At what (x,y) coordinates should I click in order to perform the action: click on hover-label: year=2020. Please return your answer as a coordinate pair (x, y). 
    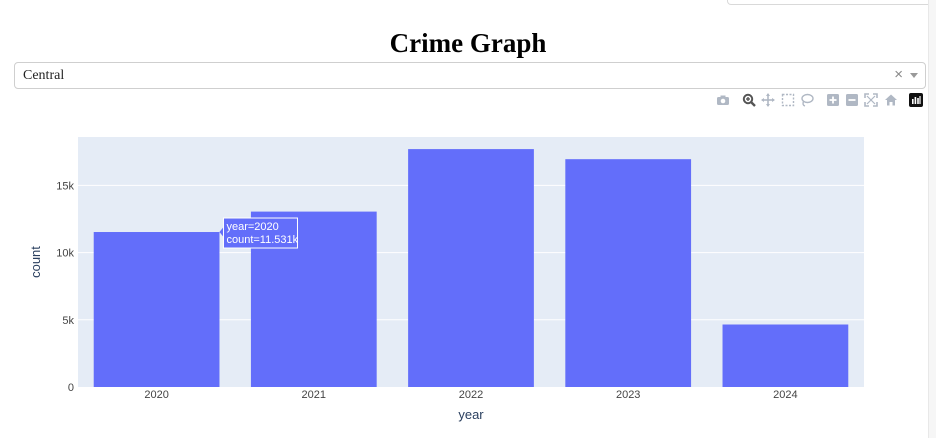
    Looking at the image, I should click on (252, 227).